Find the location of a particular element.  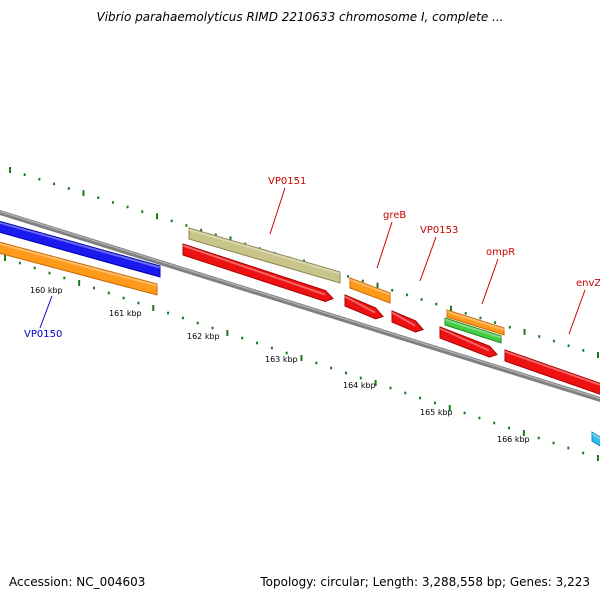

gene-label-vp0151: VP0151 is located at coordinates (287, 181).